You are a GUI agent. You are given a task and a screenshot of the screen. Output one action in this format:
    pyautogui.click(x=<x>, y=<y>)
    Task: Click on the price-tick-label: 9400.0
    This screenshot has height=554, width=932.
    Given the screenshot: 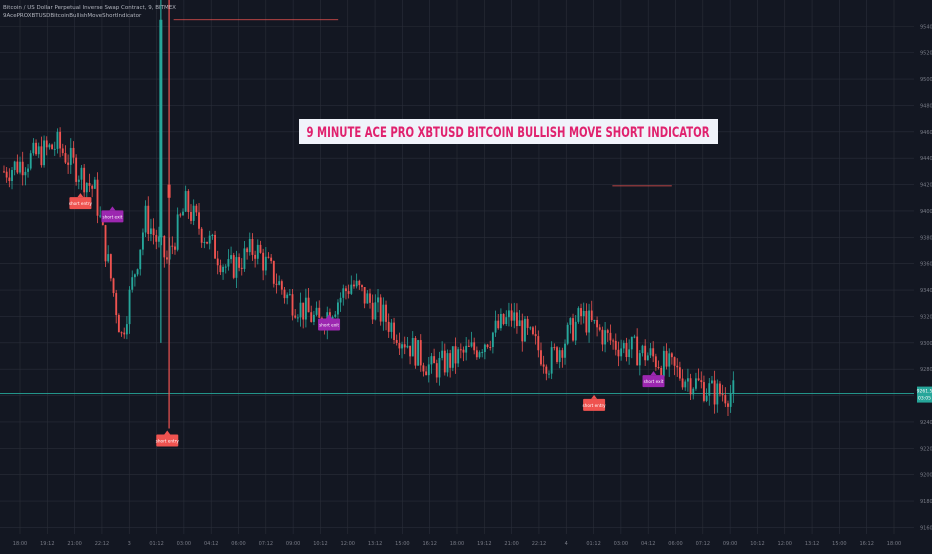 What is the action you would take?
    pyautogui.click(x=926, y=212)
    